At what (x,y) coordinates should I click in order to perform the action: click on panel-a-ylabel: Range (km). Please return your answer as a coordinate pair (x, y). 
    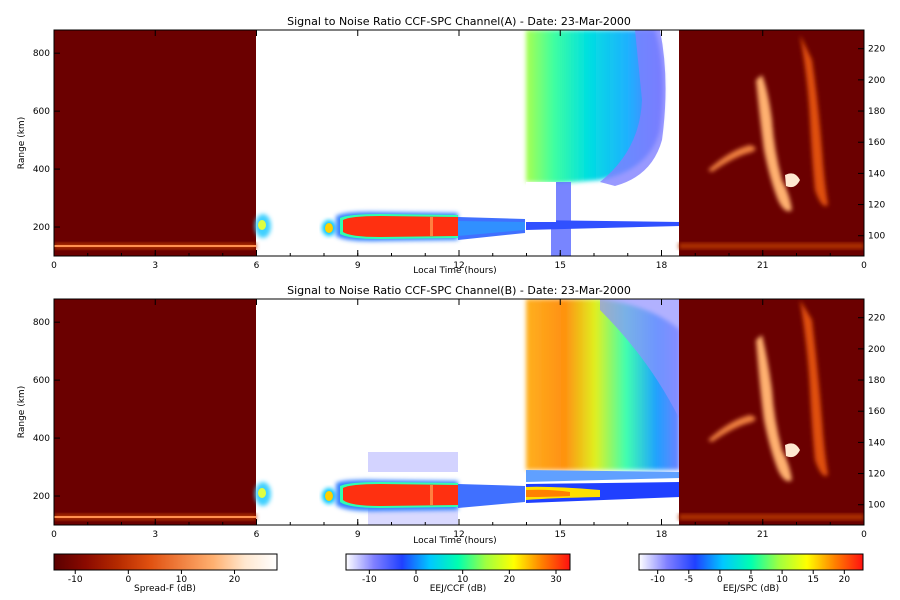
    Looking at the image, I should click on (22, 143).